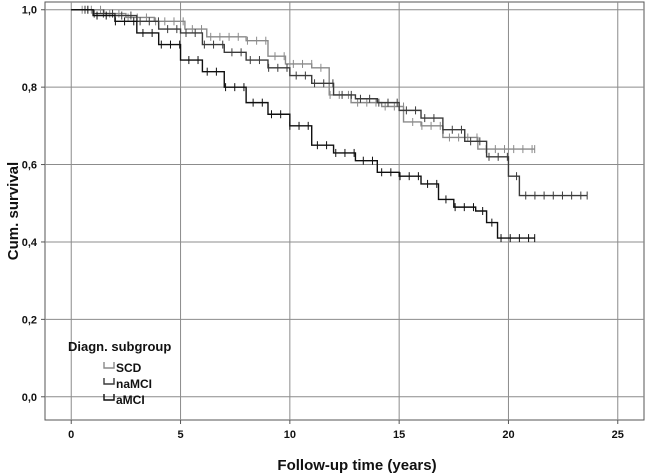  I want to click on x-axis-title: Follow-up time (years), so click(356, 465).